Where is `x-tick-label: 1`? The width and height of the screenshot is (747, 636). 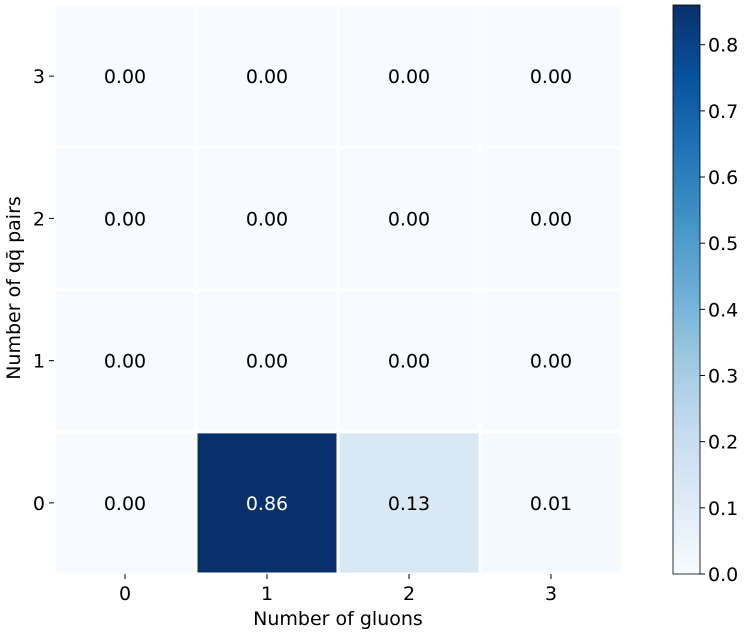 x-tick-label: 1 is located at coordinates (267, 594).